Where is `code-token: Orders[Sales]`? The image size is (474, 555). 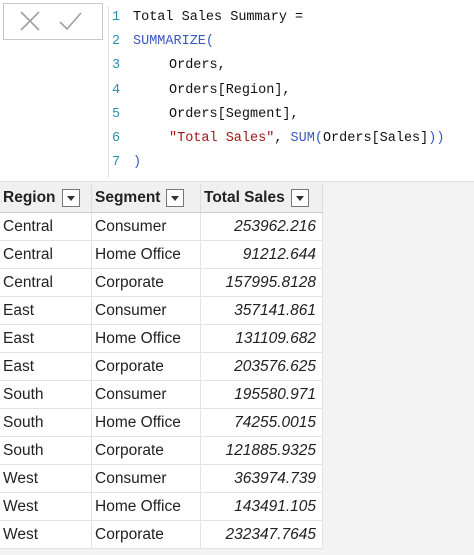 code-token: Orders[Sales] is located at coordinates (375, 138).